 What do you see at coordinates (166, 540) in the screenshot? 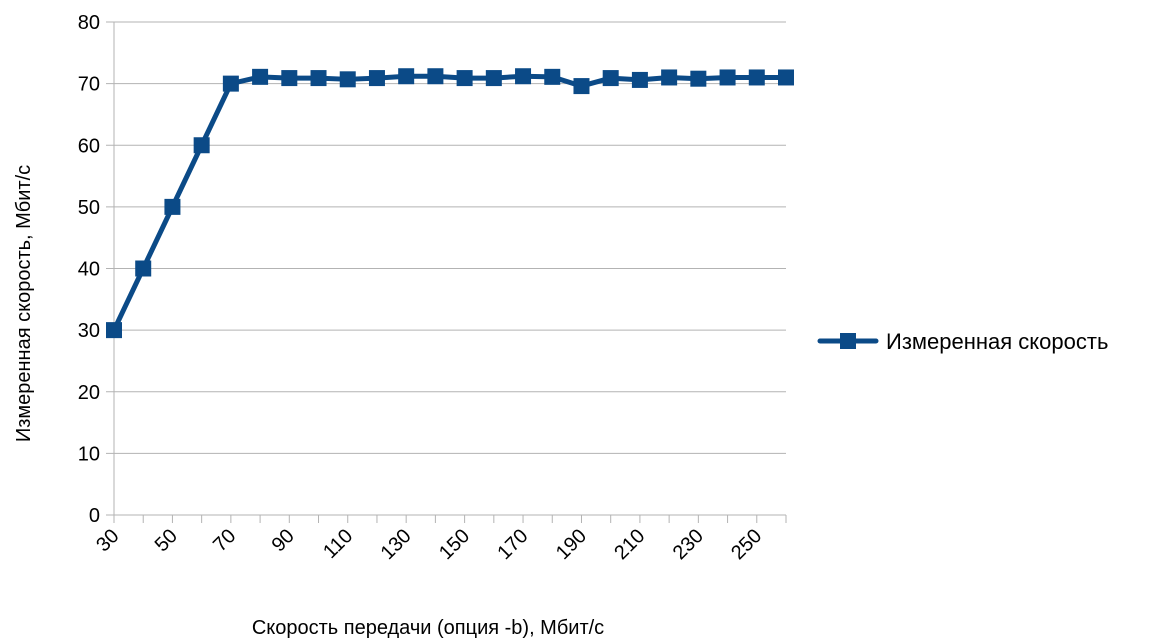
I see `x-tick-label: 50` at bounding box center [166, 540].